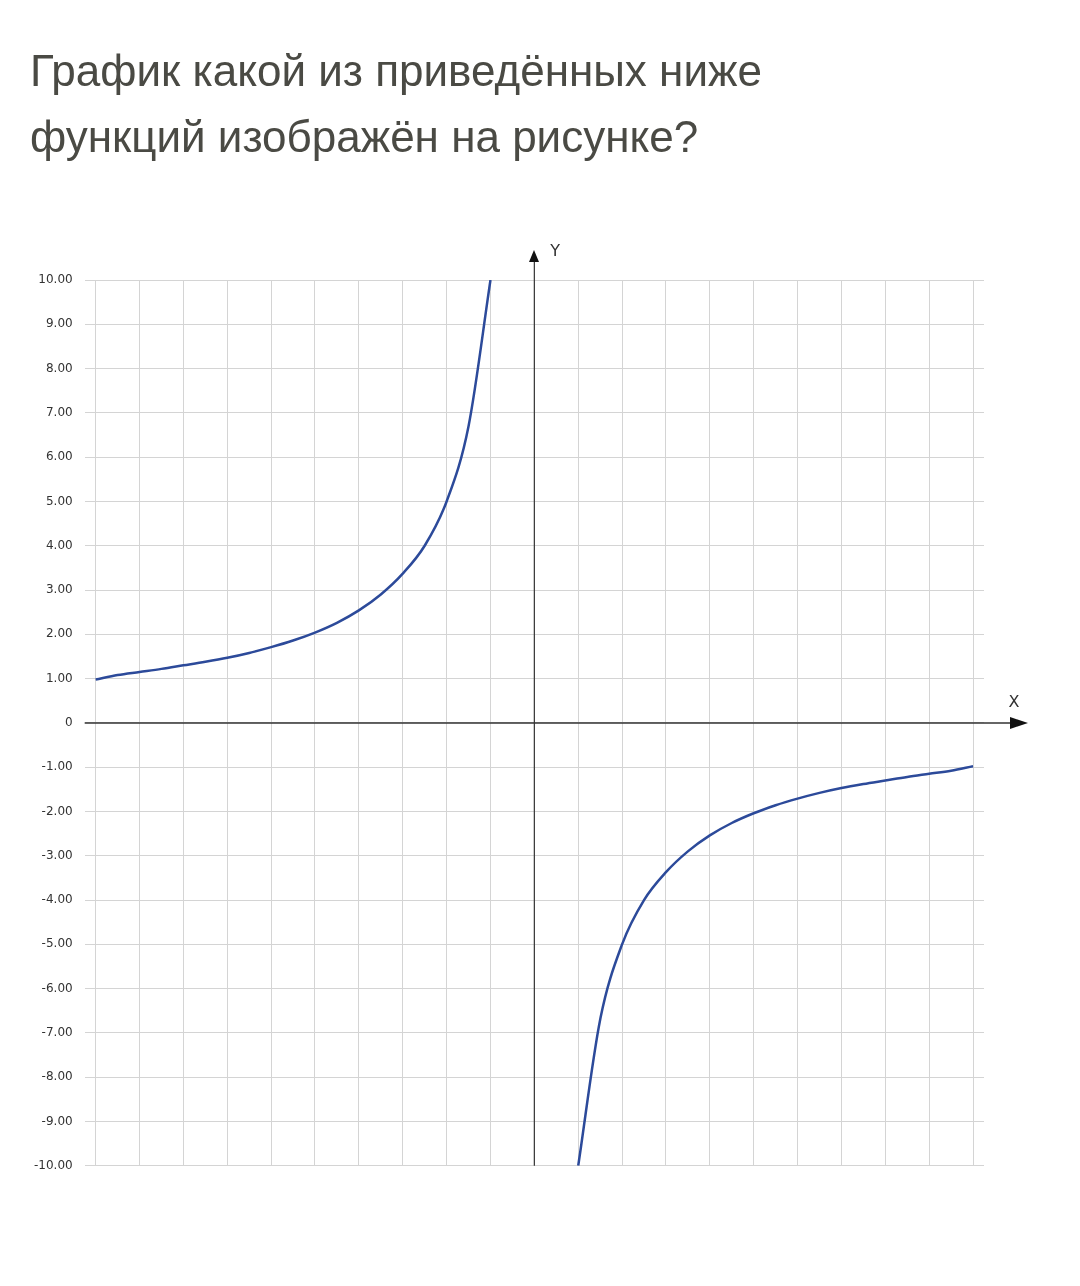 The height and width of the screenshot is (1286, 1080). Describe the element at coordinates (57, 1032) in the screenshot. I see `y-tick-label: -7.00` at that location.